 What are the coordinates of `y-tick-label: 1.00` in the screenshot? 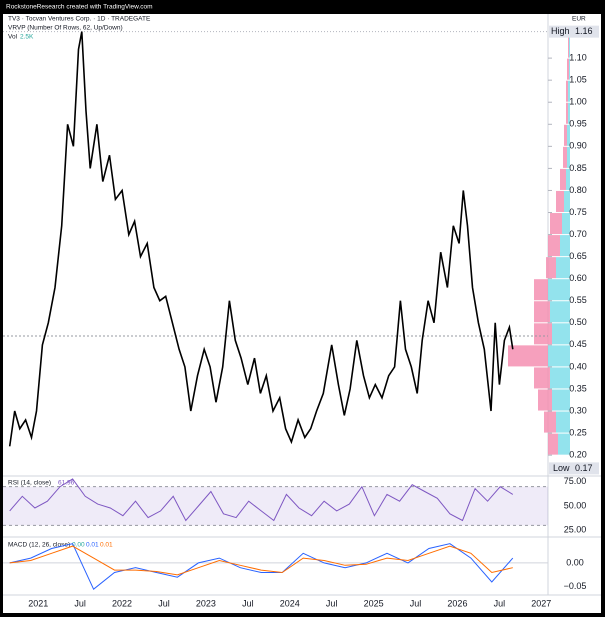 It's located at (578, 102).